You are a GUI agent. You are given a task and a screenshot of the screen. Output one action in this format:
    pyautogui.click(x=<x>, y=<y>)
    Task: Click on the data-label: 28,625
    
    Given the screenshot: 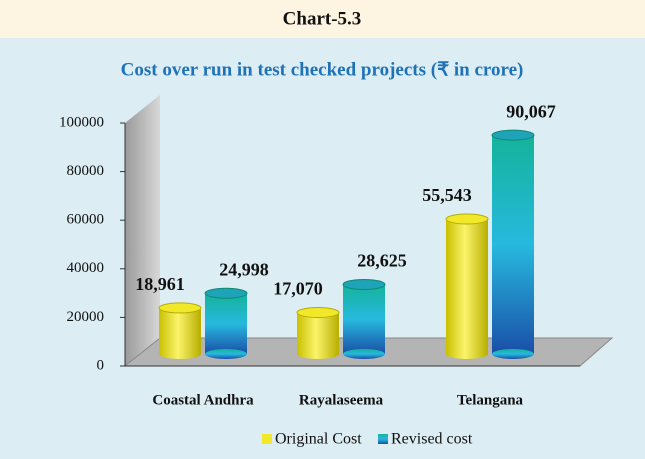 What is the action you would take?
    pyautogui.click(x=382, y=261)
    